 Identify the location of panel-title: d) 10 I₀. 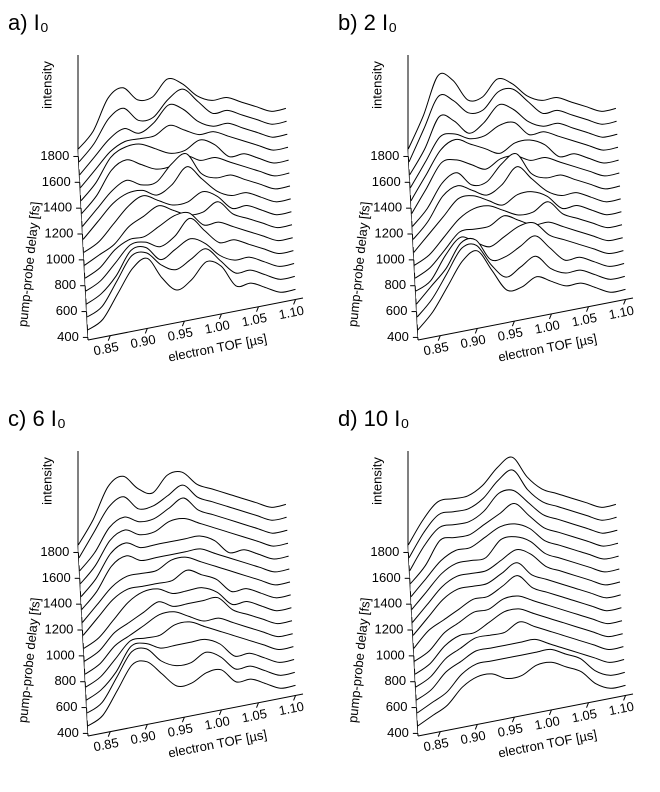
(374, 418).